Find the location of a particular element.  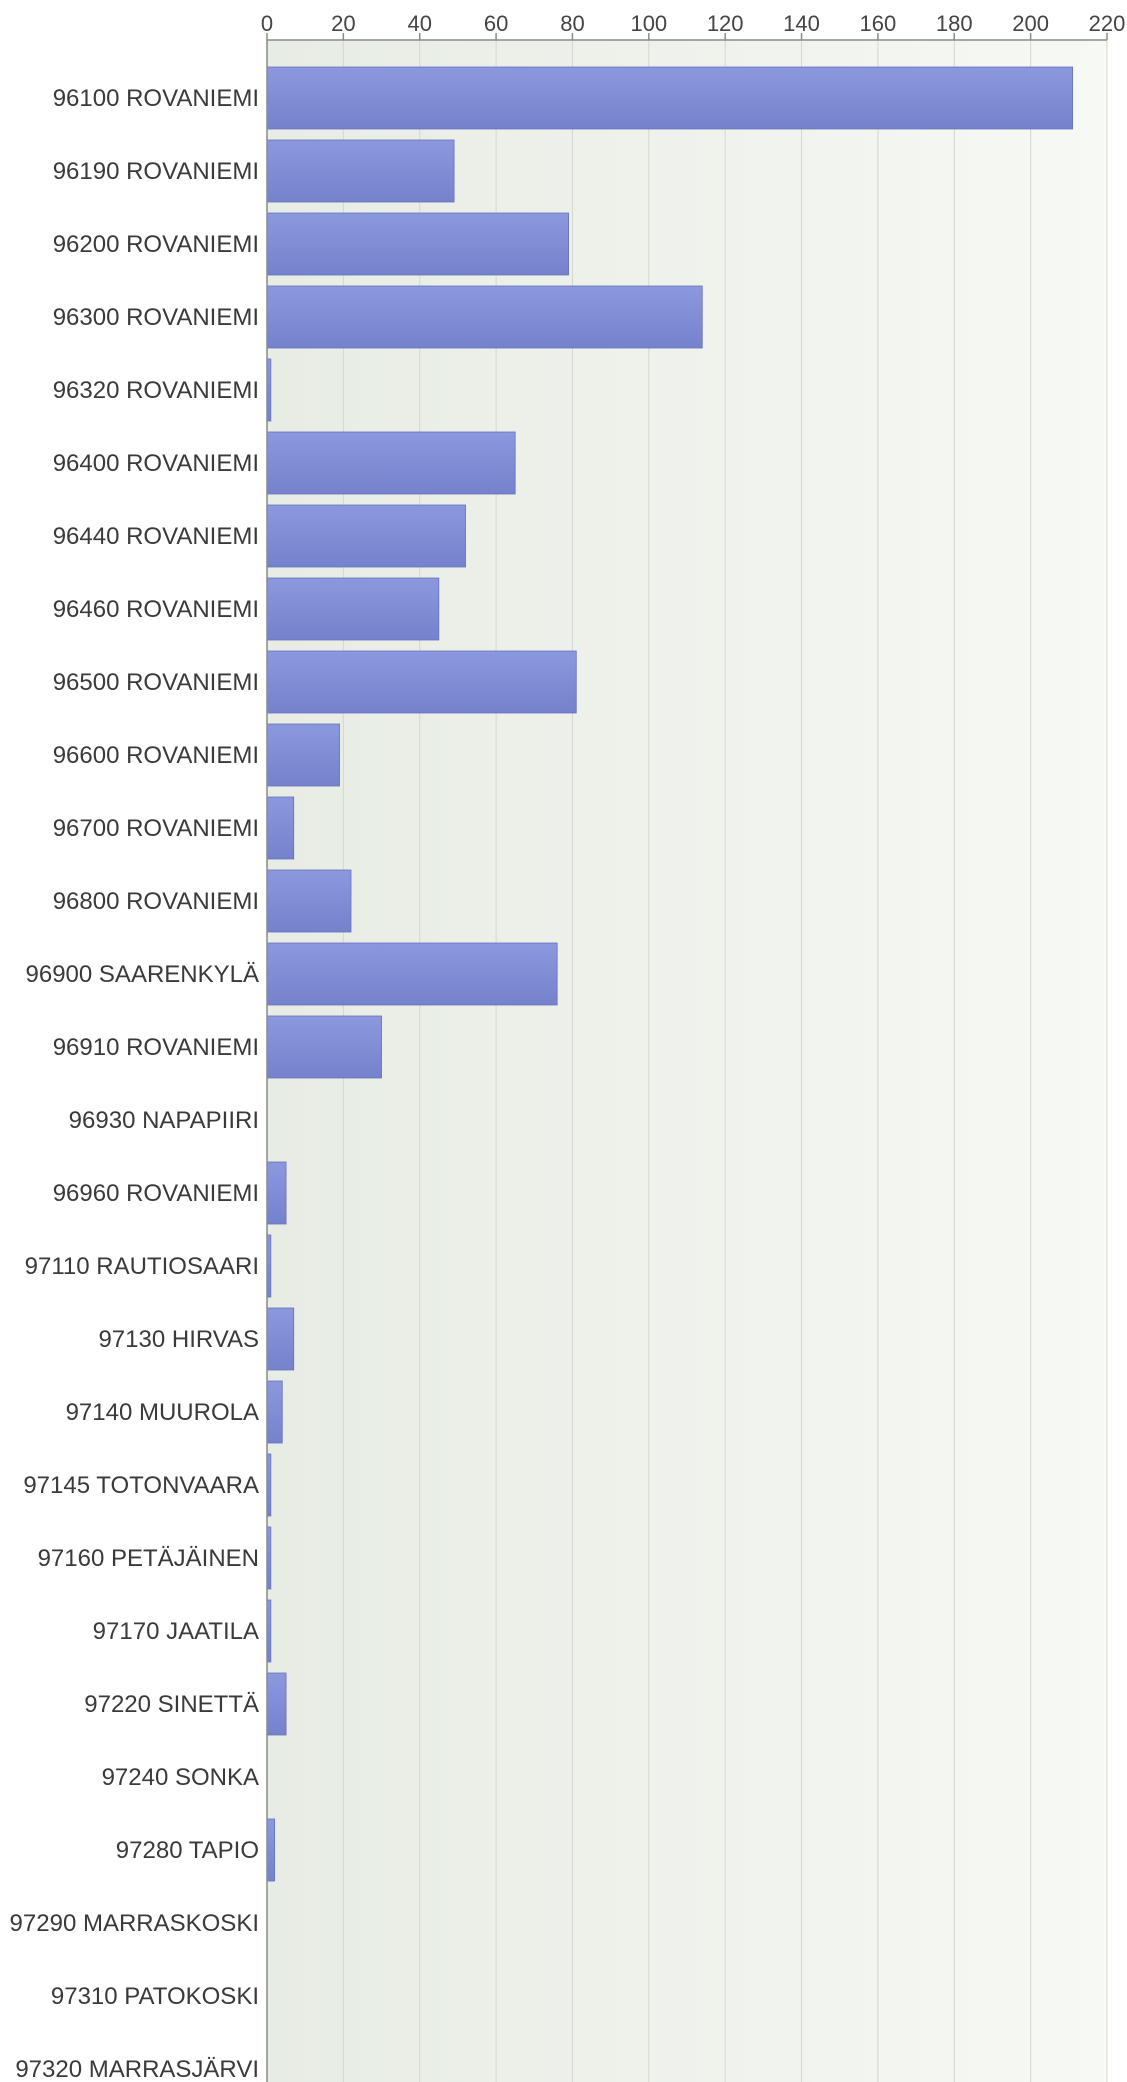

category-label: 97110 RAUTIOSAARI is located at coordinates (142, 1266).